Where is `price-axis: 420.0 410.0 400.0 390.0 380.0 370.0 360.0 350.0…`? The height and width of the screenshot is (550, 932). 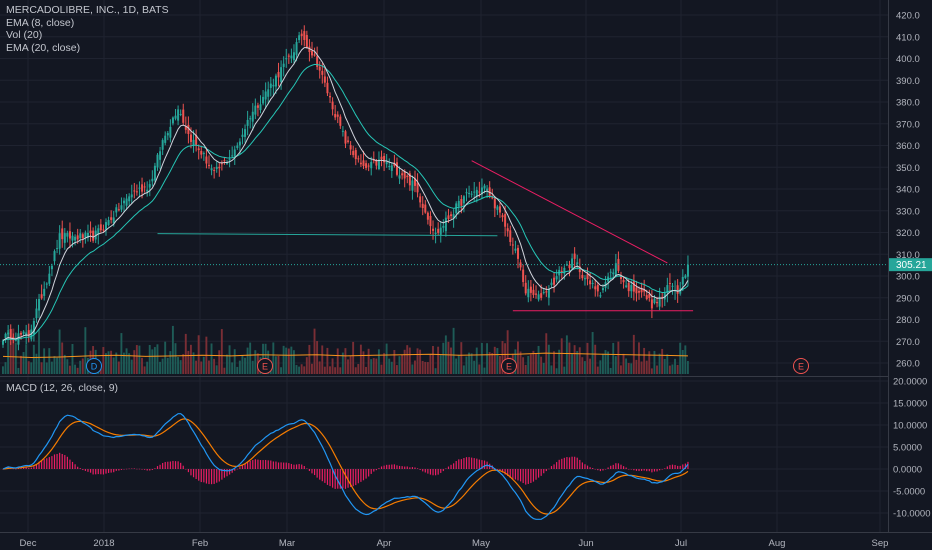
price-axis: 420.0 410.0 400.0 390.0 380.0 370.0 360.0 350.0… is located at coordinates (908, 190).